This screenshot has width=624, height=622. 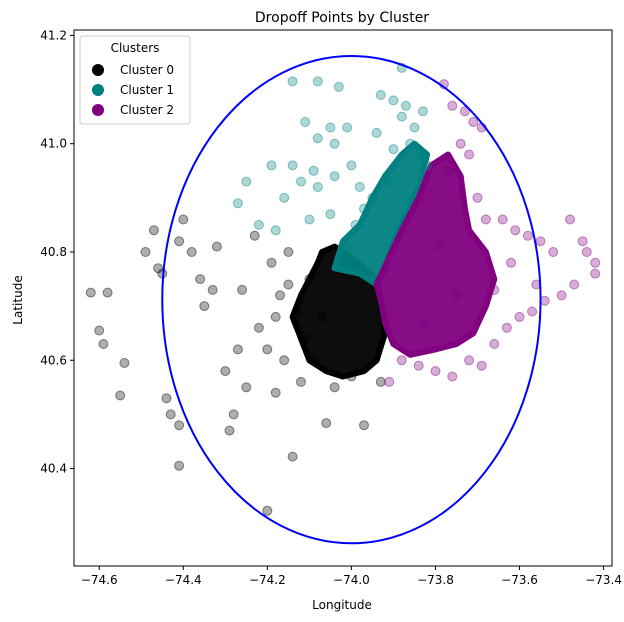 What do you see at coordinates (53, 360) in the screenshot?
I see `y-tick-label: 40.6` at bounding box center [53, 360].